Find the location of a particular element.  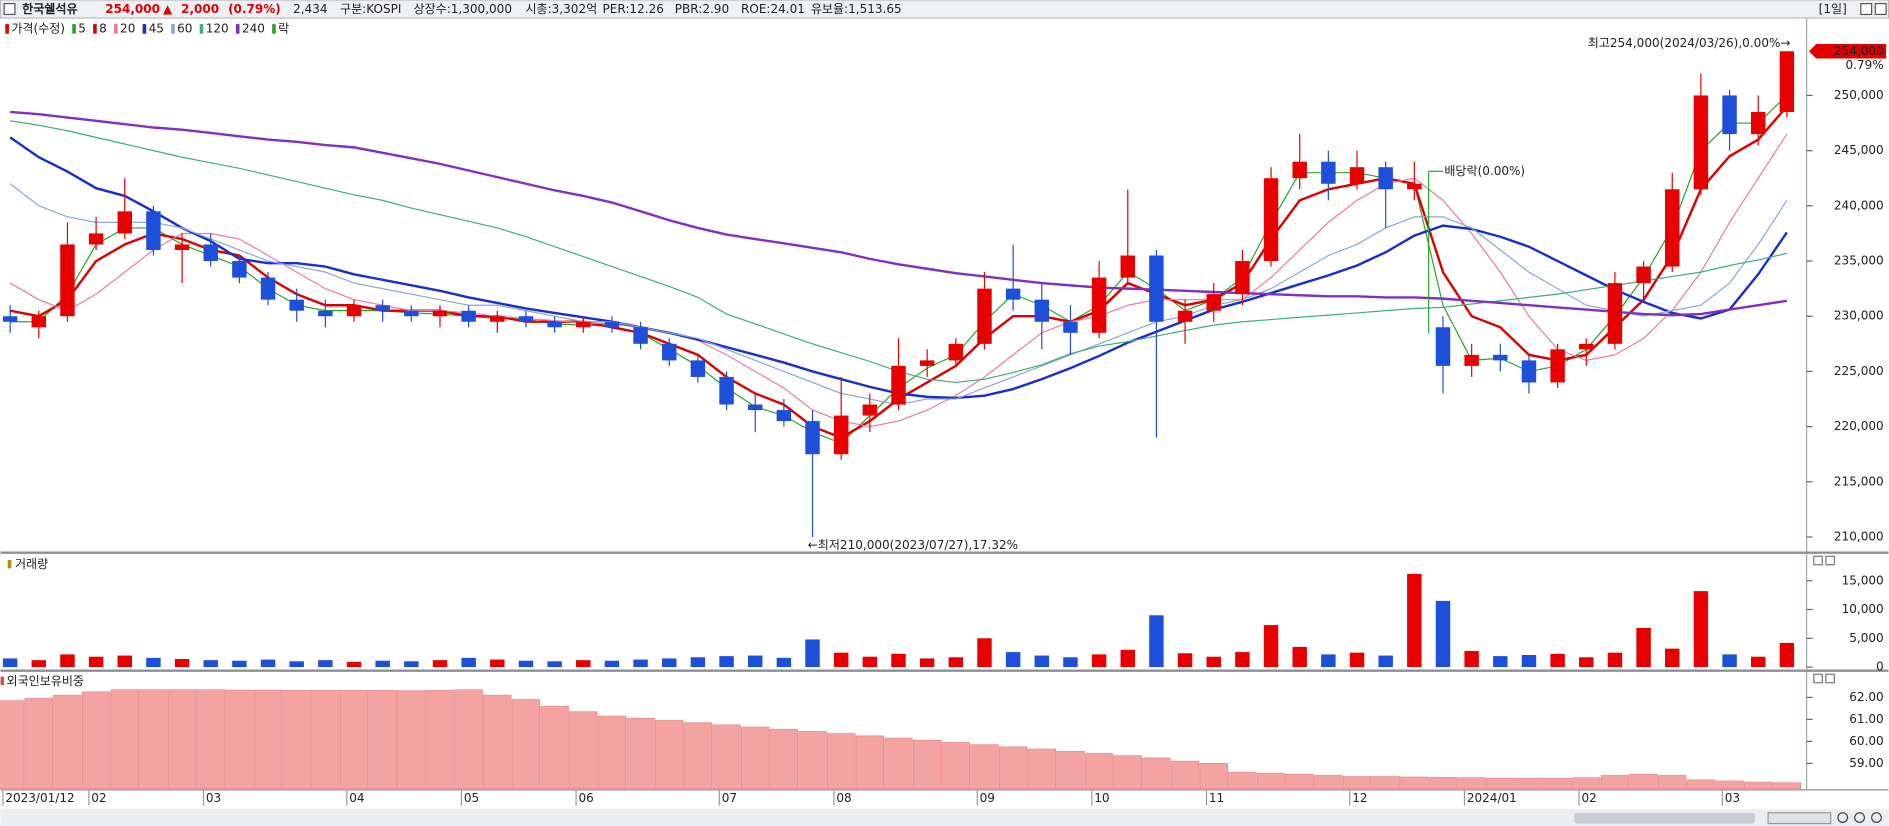

legend-marker is located at coordinates (116, 29).